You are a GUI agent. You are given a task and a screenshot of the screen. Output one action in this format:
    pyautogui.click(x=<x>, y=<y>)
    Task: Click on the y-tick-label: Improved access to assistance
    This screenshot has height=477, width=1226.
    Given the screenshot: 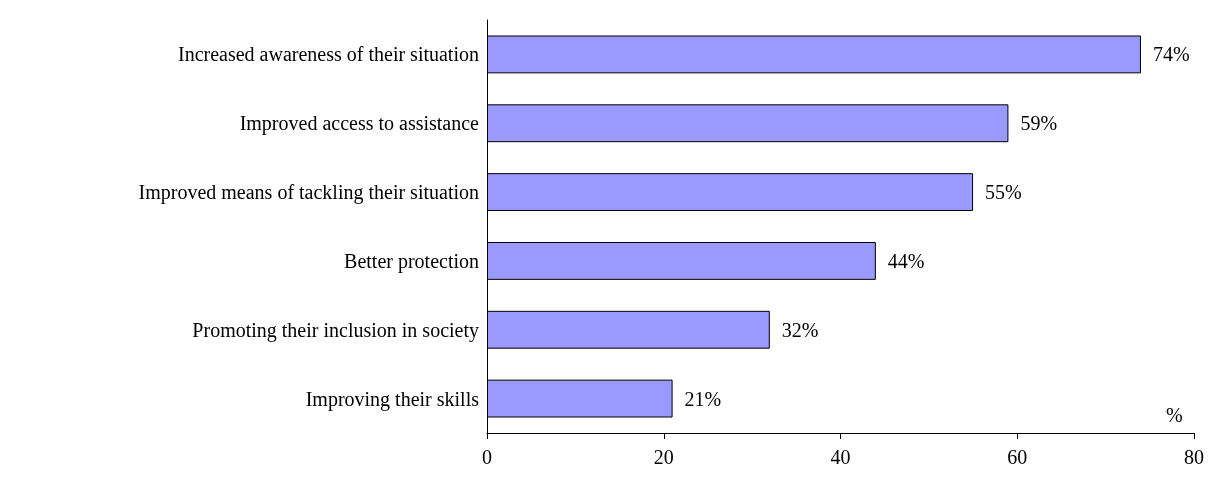 What is the action you would take?
    pyautogui.click(x=359, y=124)
    